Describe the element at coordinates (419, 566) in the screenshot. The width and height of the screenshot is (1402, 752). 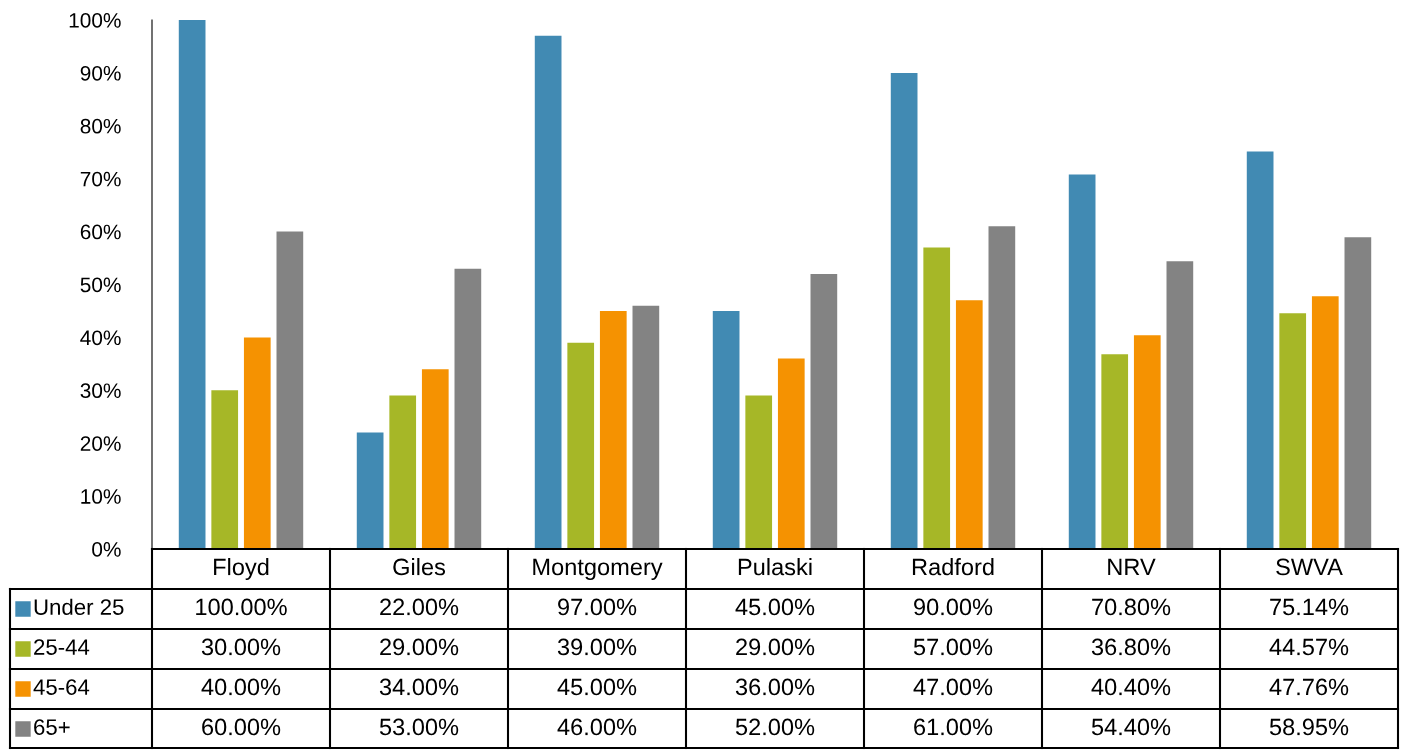
I see `x-tick-label: Giles` at that location.